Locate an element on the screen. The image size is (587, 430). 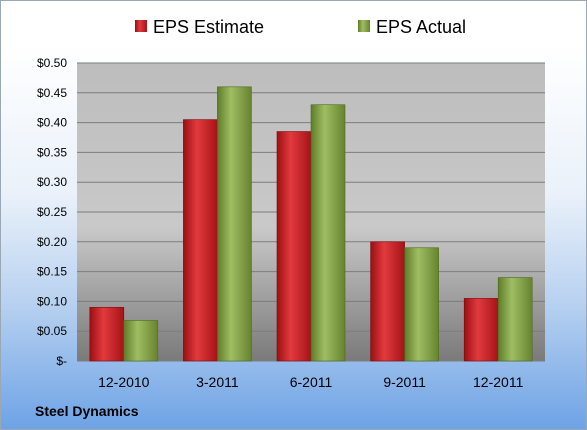
y-tick-label: $0.50 is located at coordinates (52, 63).